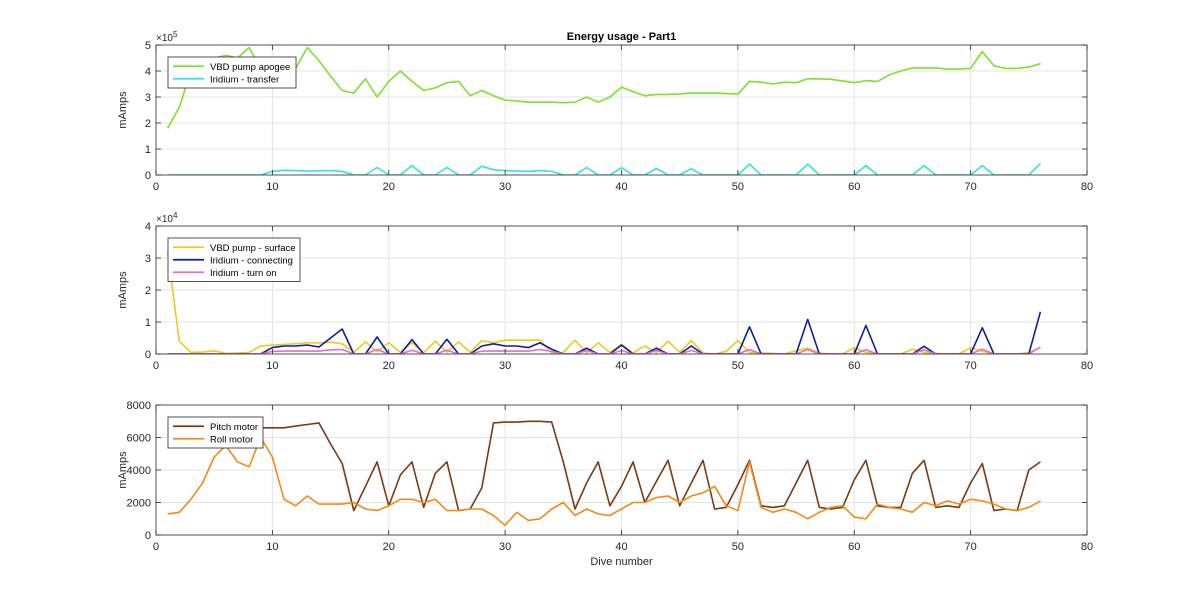  Describe the element at coordinates (175, 34) in the screenshot. I see `y-exponent-power: 5` at that location.